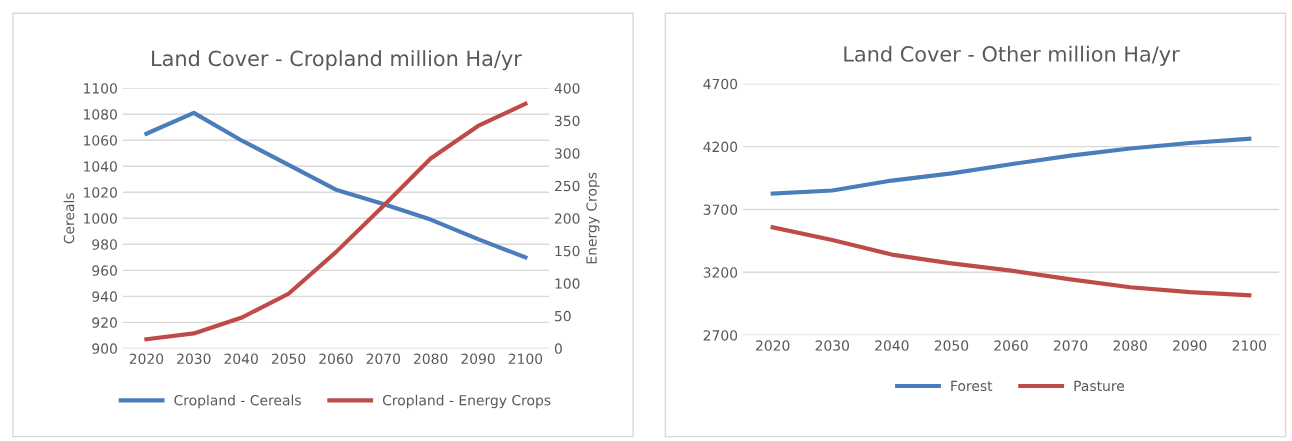  I want to click on y-tick-label: 980, so click(104, 244).